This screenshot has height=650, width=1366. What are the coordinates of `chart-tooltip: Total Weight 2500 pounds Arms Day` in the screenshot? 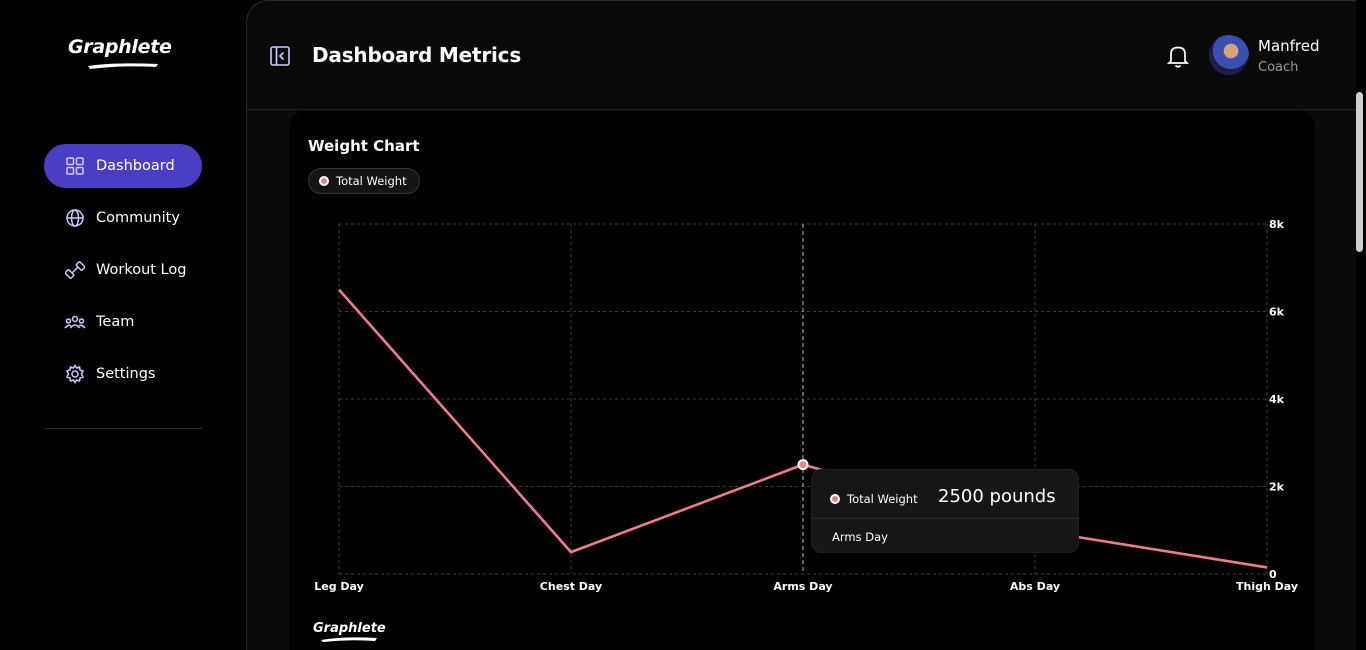 It's located at (945, 511).